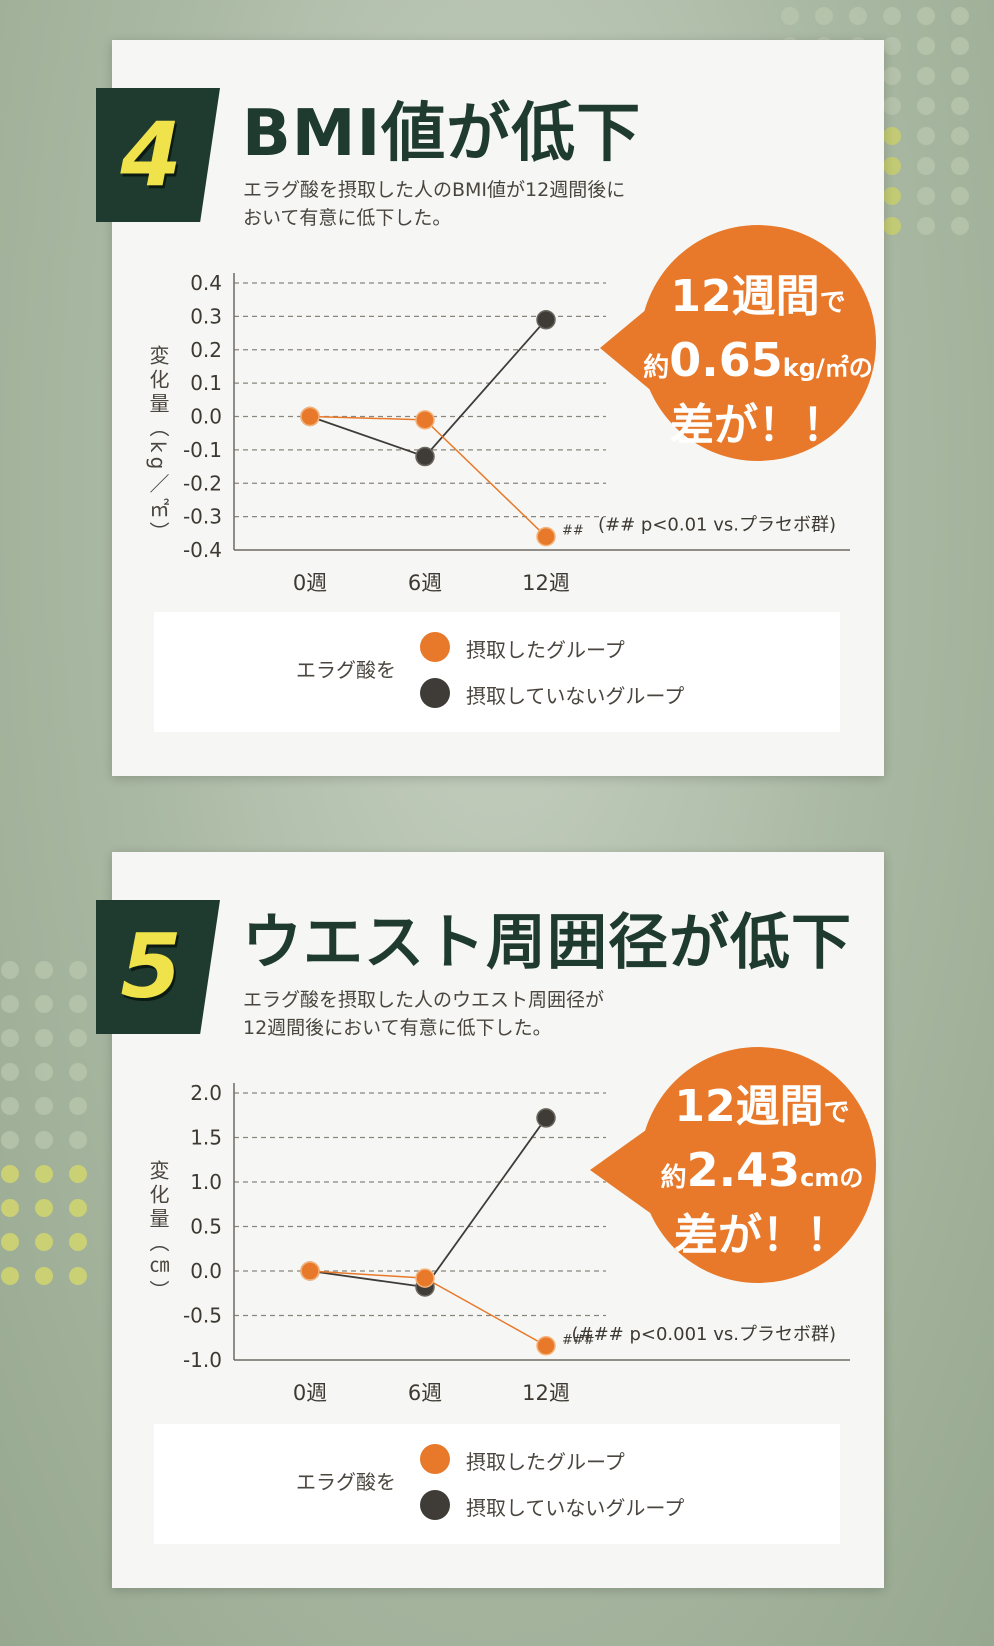 The width and height of the screenshot is (994, 1646). What do you see at coordinates (758, 361) in the screenshot?
I see `section-4-callout-text: 12週間で 約0.65kg/㎡の 差が！！` at bounding box center [758, 361].